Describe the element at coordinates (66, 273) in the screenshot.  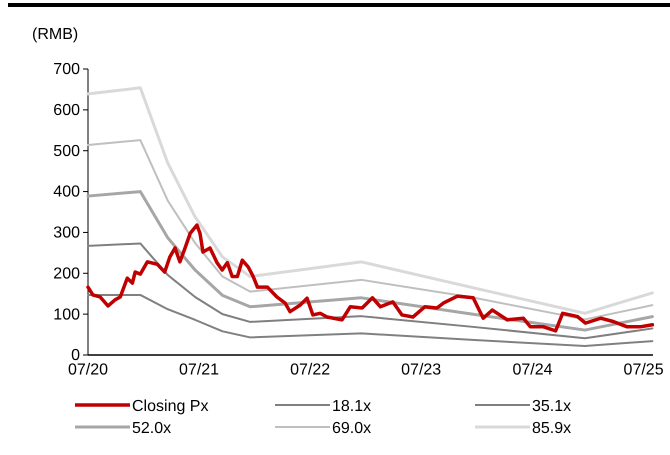
I see `y-tick-label: 200` at that location.